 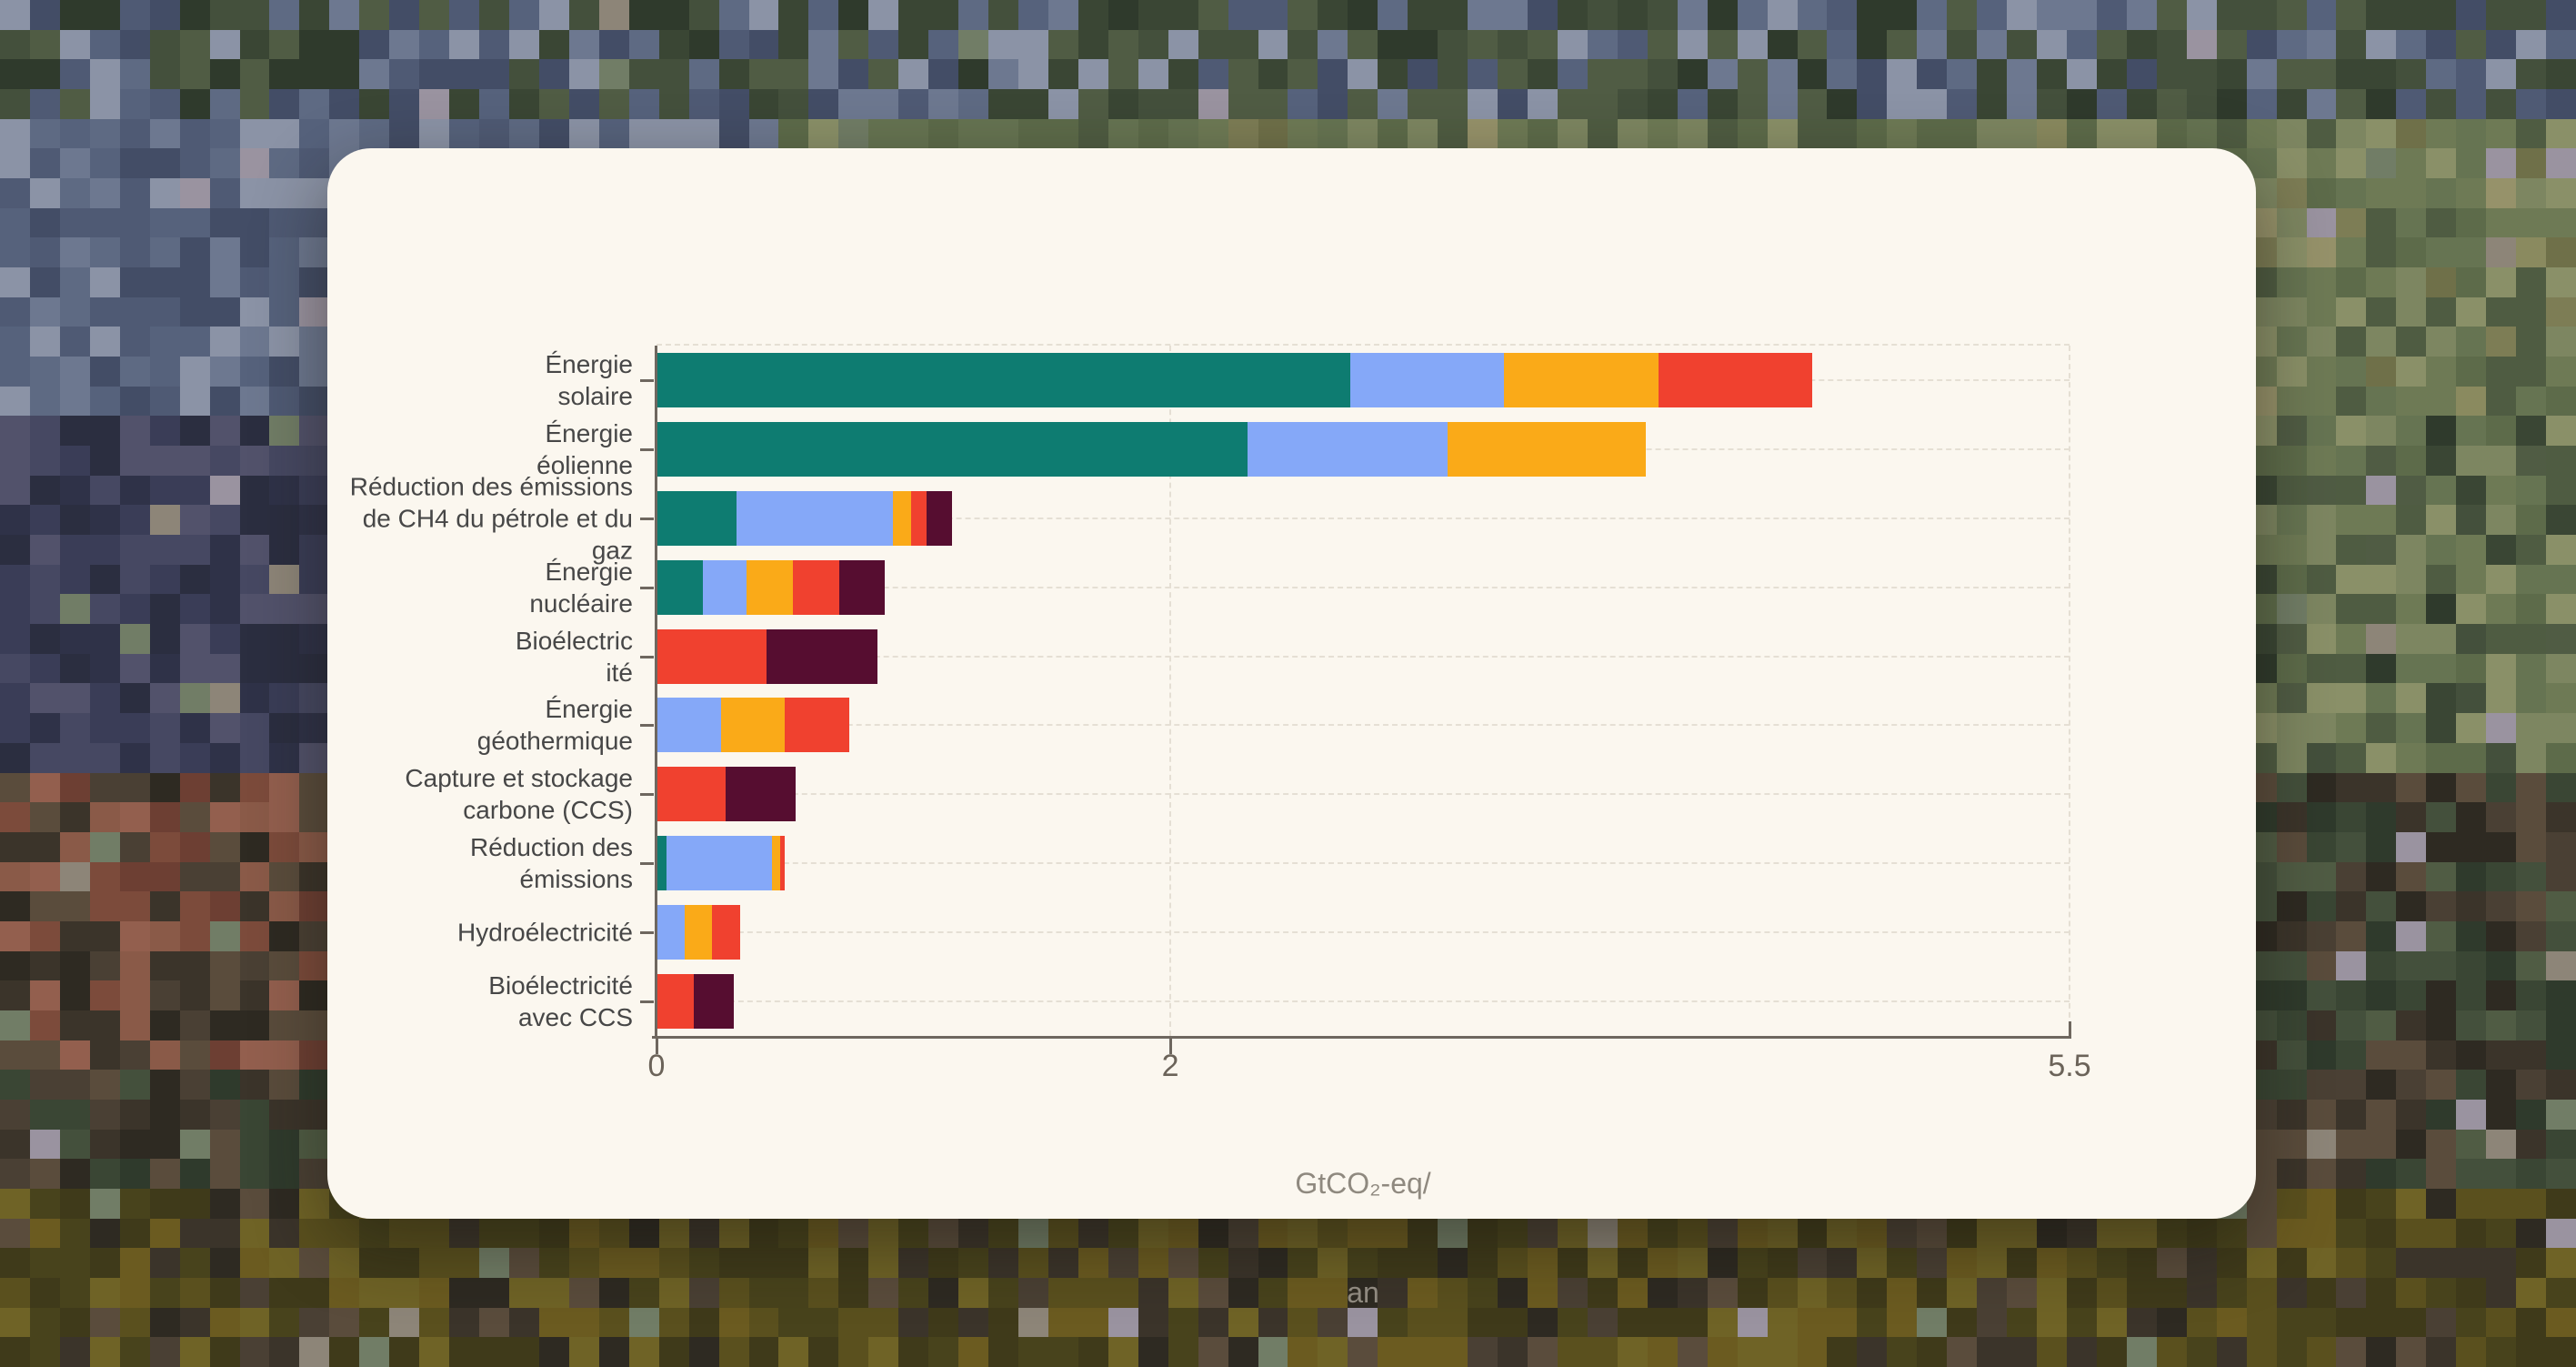 I want to click on x-axis-title: GtCO₂-eq/ an, so click(x=1362, y=1230).